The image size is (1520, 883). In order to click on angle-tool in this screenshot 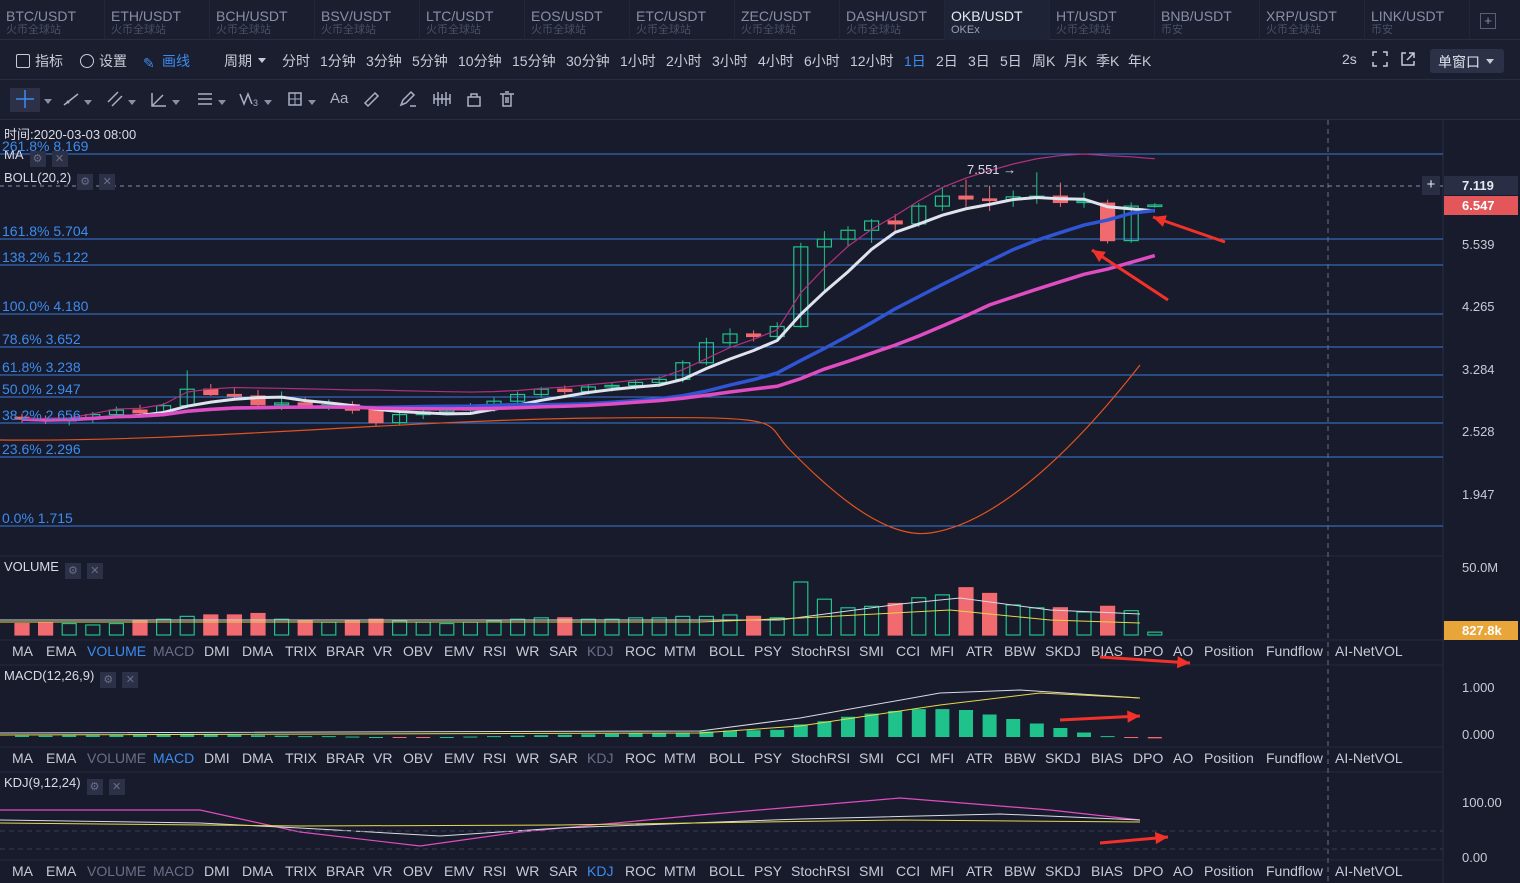, I will do `click(165, 100)`.